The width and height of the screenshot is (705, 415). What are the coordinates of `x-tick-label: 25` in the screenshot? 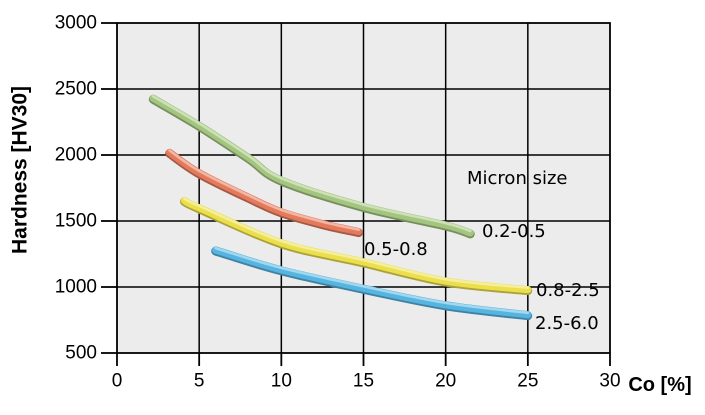 It's located at (528, 381).